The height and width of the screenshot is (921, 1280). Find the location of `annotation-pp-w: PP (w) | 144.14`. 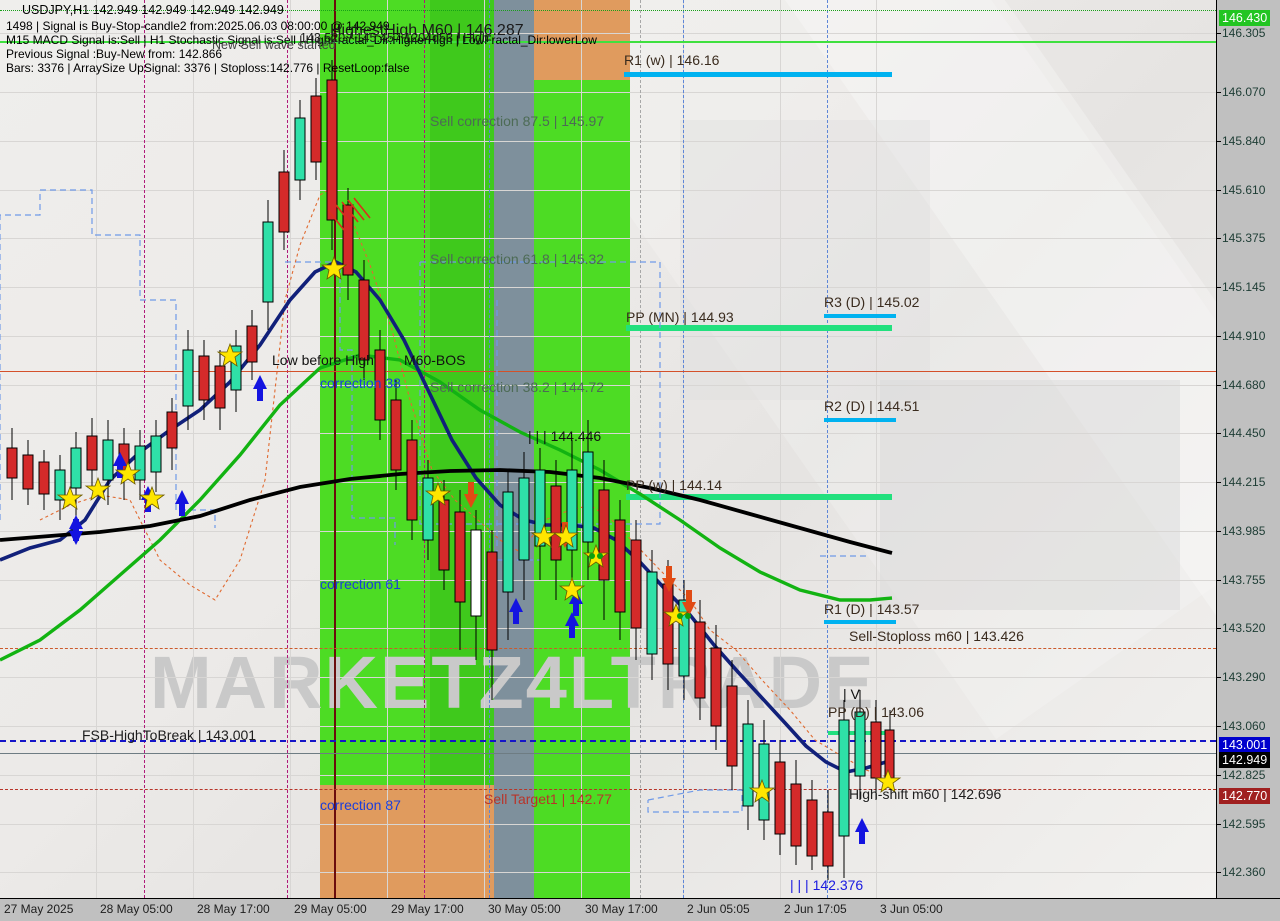

annotation-pp-w: PP (w) | 144.14 is located at coordinates (674, 485).